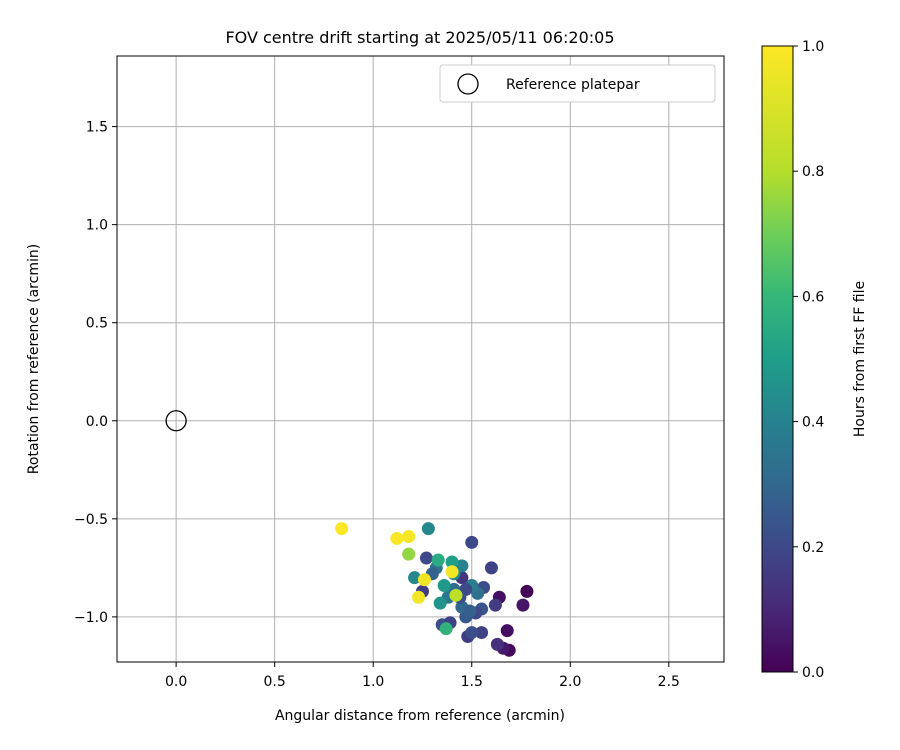 This screenshot has height=750, width=900. I want to click on x-axis-ticks: 0.0 0.5 1.0 1.5 2.0 2.5, so click(422, 676).